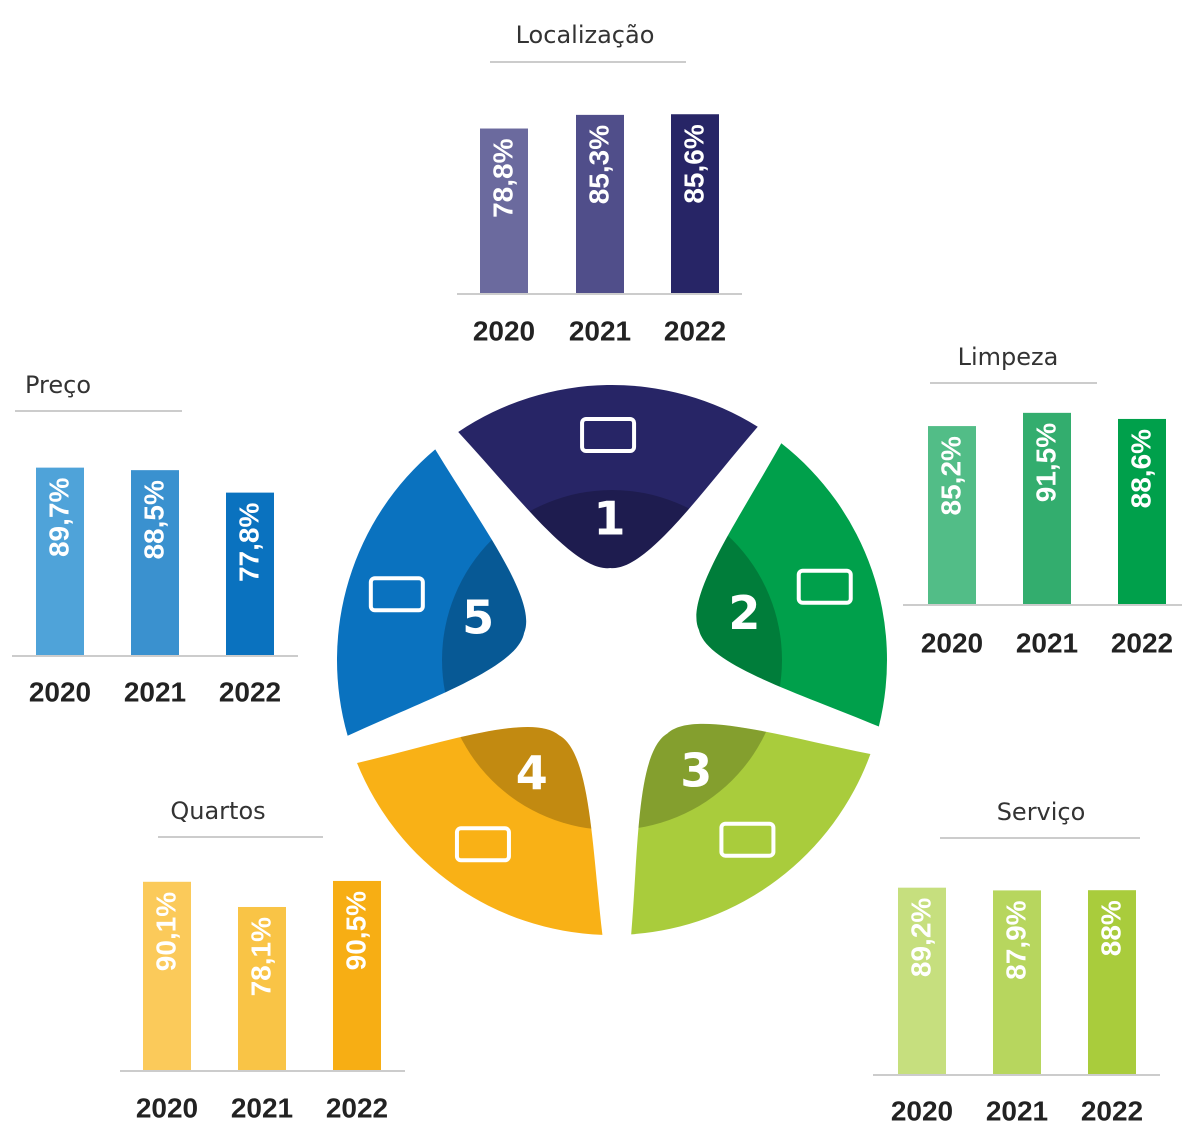 The width and height of the screenshot is (1182, 1125). What do you see at coordinates (502, 177) in the screenshot?
I see `value-label: 78,8%` at bounding box center [502, 177].